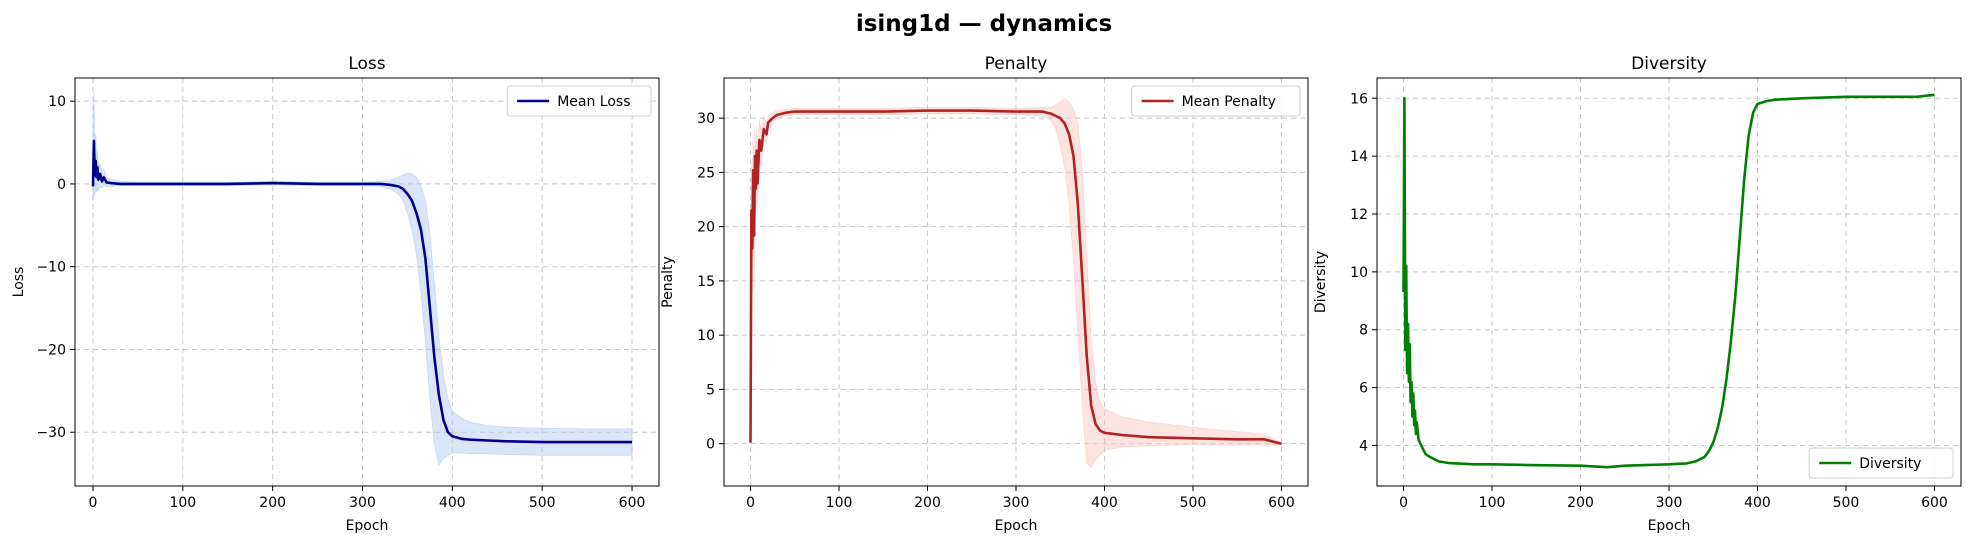 This screenshot has height=543, width=1968. I want to click on legend-label: Diversity, so click(1890, 464).